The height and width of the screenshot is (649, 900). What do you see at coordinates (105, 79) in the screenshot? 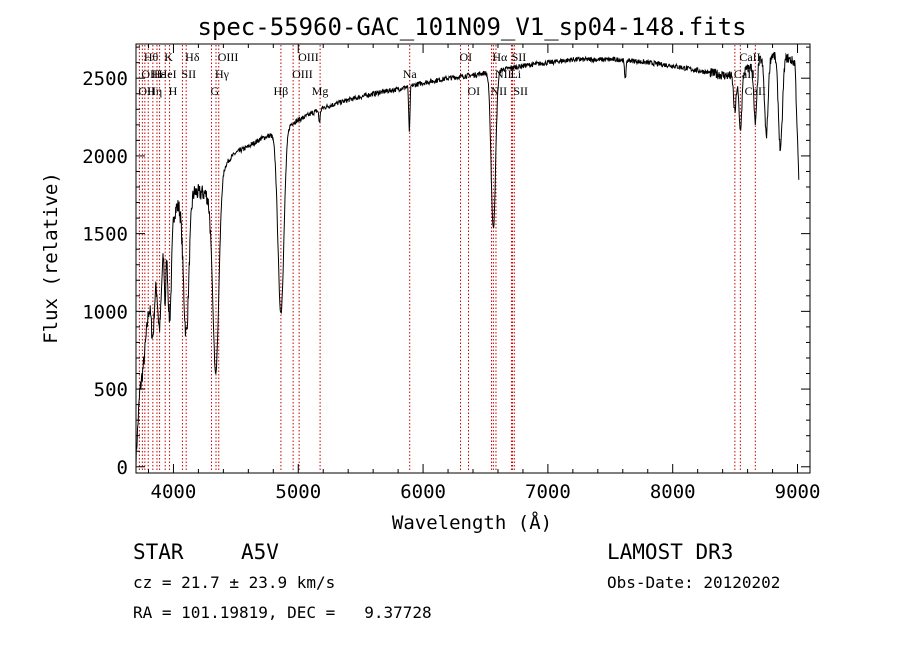
I see `y-tick-label: 2500` at bounding box center [105, 79].